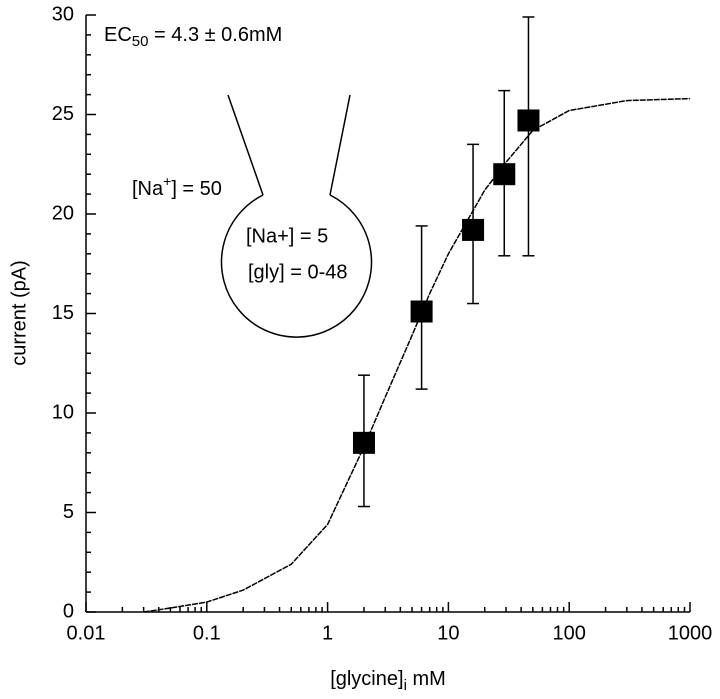 The image size is (720, 699). What do you see at coordinates (193, 37) in the screenshot?
I see `ec50-annotation: EC50 = 4.3 ± 0.6mM` at bounding box center [193, 37].